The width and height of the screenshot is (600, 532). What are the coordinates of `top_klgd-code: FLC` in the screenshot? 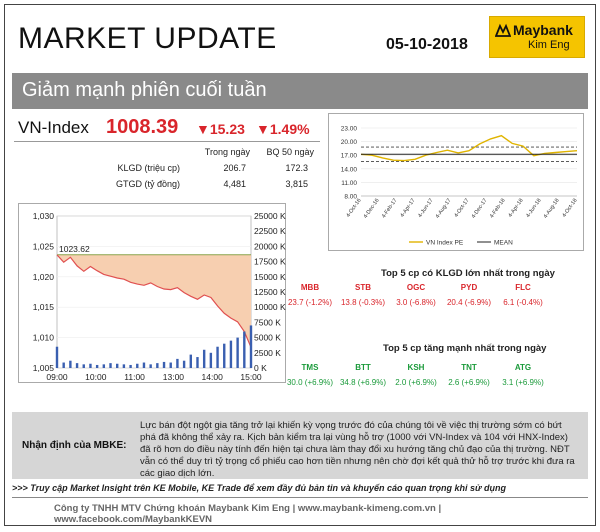 It's located at (523, 287).